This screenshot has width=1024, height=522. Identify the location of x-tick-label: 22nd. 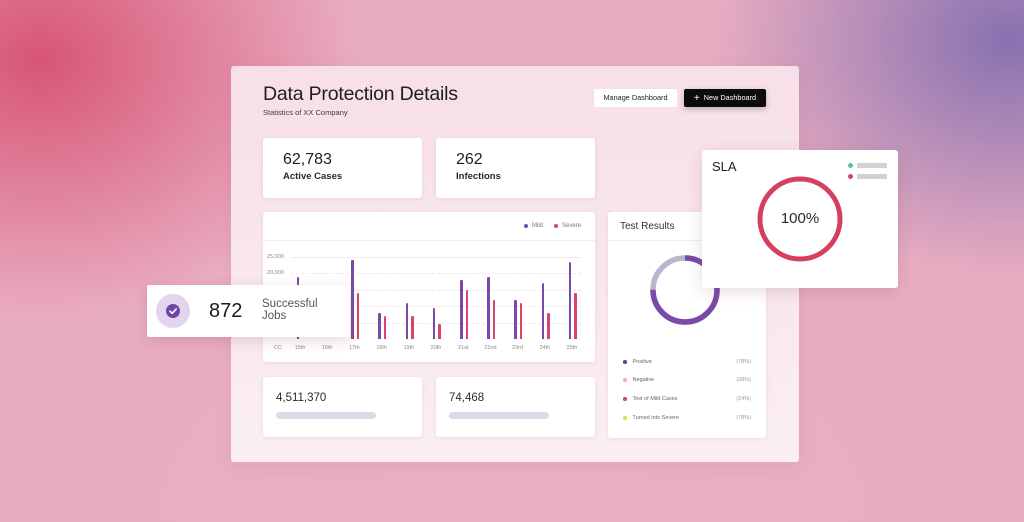
(490, 348).